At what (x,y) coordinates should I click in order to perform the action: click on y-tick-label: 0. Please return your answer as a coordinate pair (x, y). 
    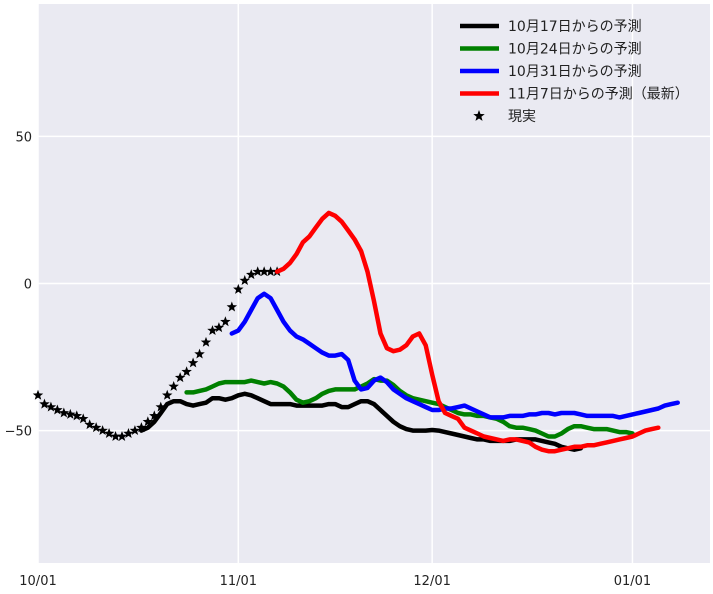
    Looking at the image, I should click on (28, 285).